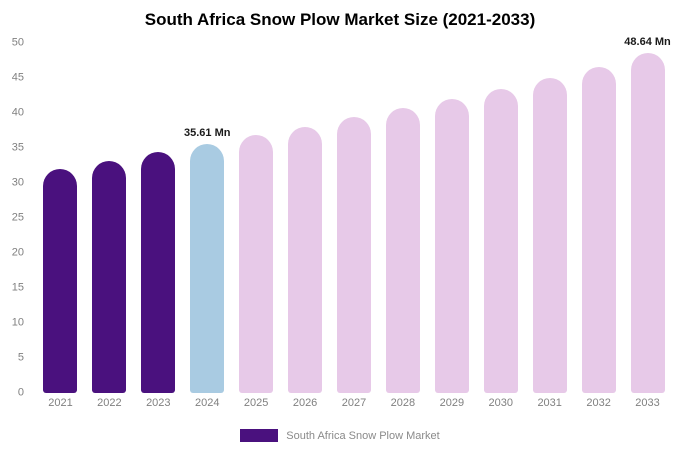  I want to click on bar-2032, so click(598, 229).